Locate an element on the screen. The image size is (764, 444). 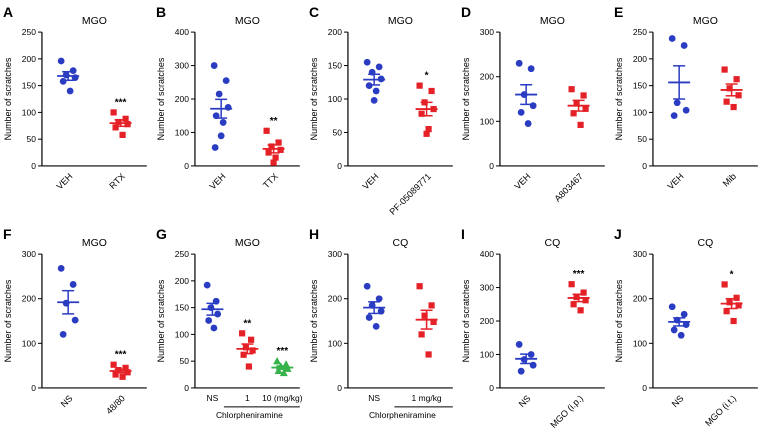
x-tick-label: Mib is located at coordinates (729, 179).